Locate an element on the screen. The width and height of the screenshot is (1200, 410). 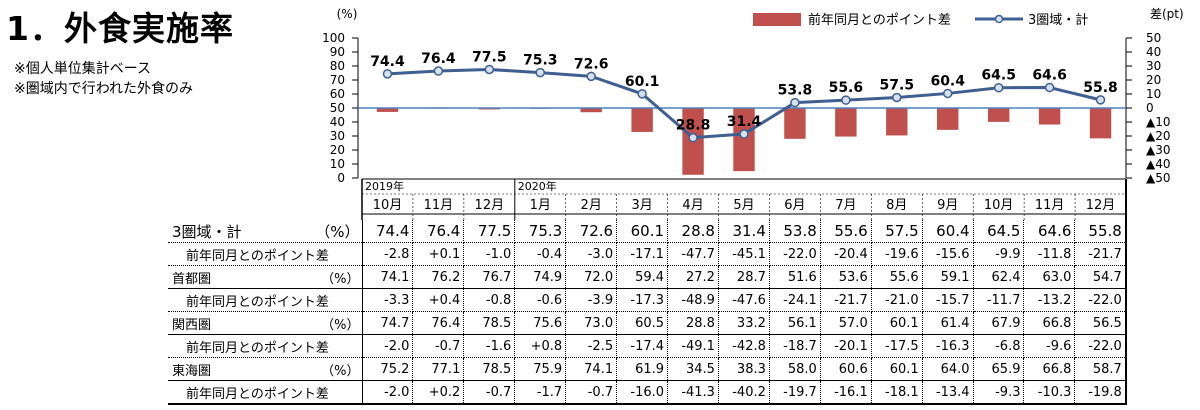
table-cell: 55.8 is located at coordinates (1100, 231).